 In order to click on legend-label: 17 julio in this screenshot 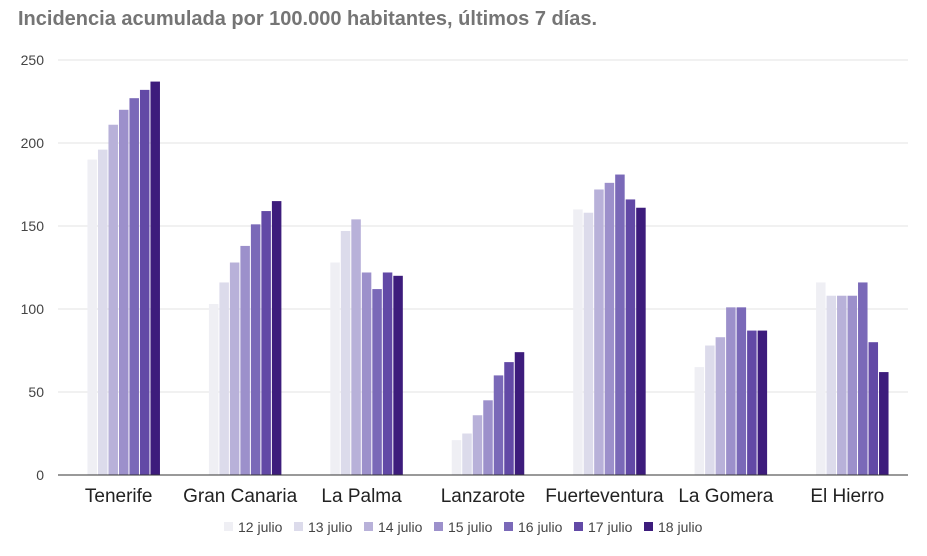, I will do `click(610, 527)`.